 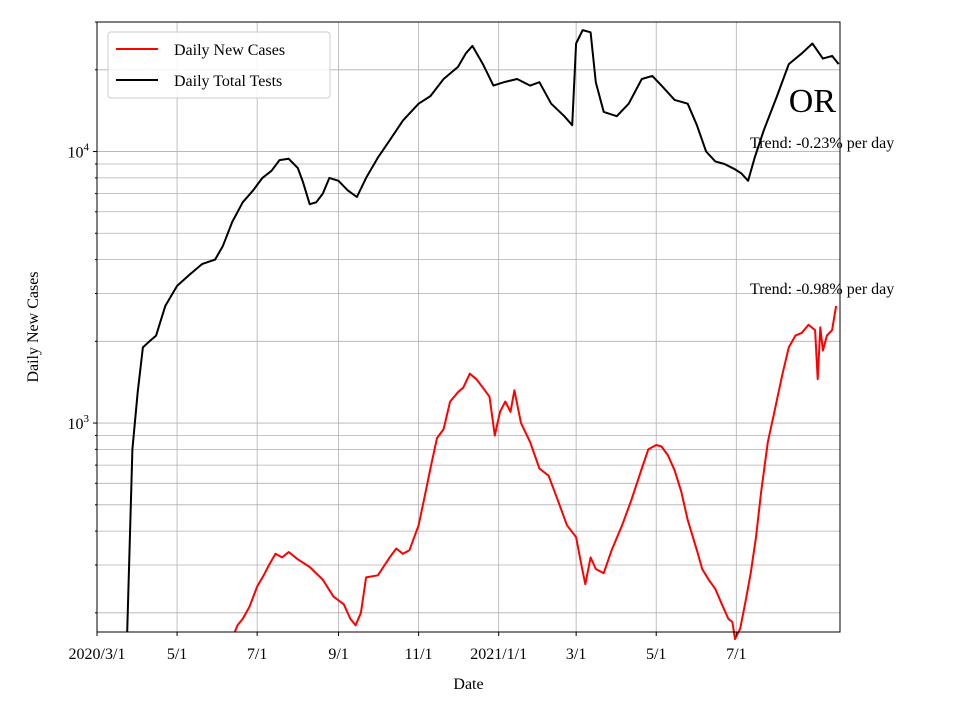 I want to click on x-tick-label: 2021/1/1, so click(x=498, y=654).